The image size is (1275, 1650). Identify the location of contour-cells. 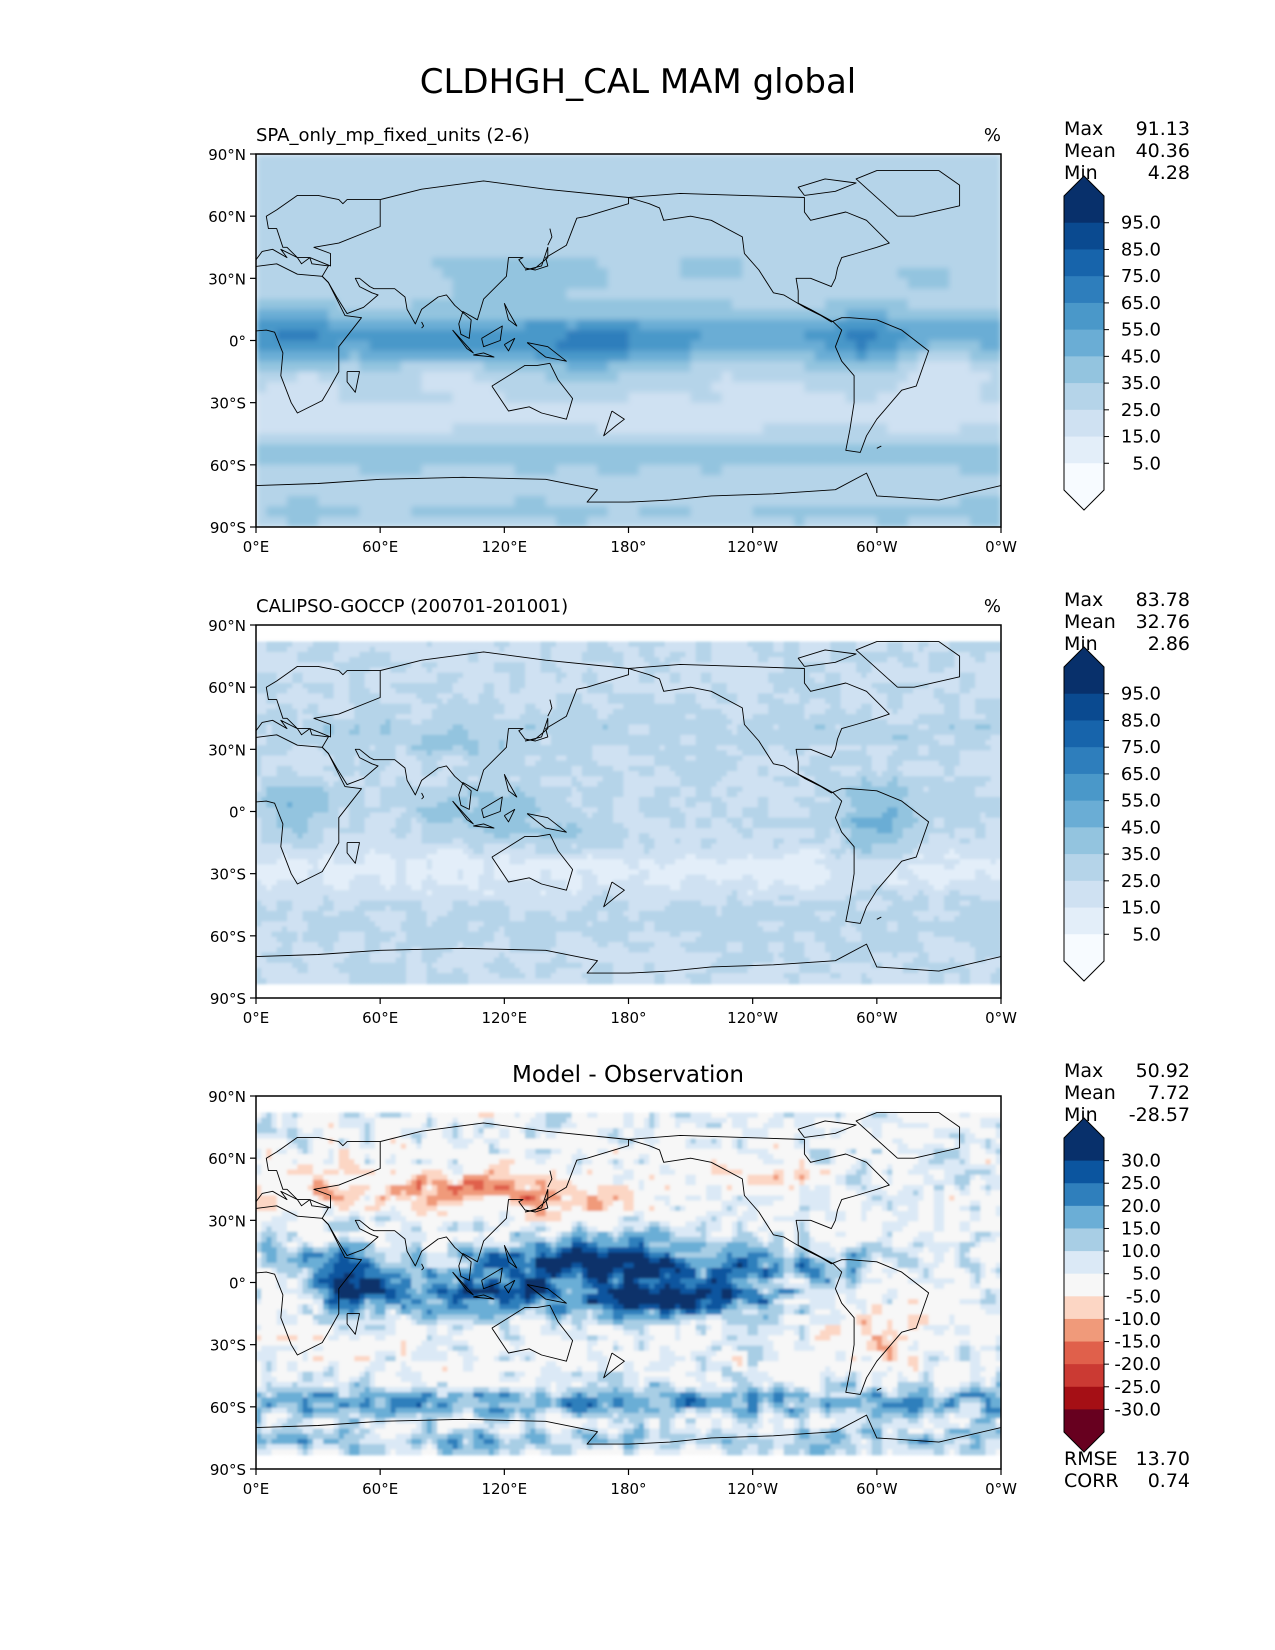
(628, 340).